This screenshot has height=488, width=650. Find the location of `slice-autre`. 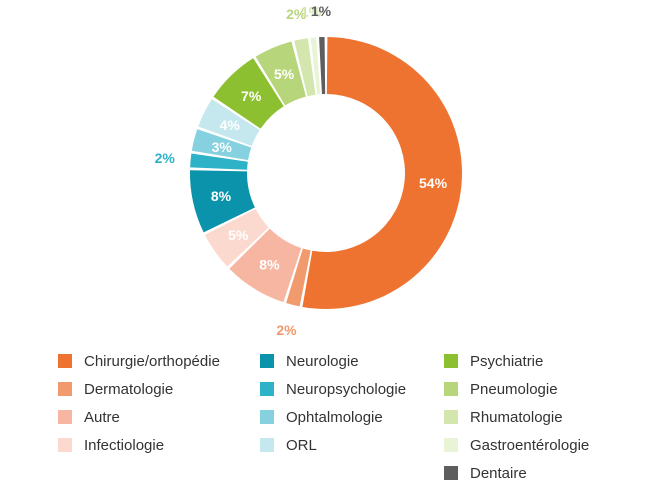

slice-autre is located at coordinates (265, 265).